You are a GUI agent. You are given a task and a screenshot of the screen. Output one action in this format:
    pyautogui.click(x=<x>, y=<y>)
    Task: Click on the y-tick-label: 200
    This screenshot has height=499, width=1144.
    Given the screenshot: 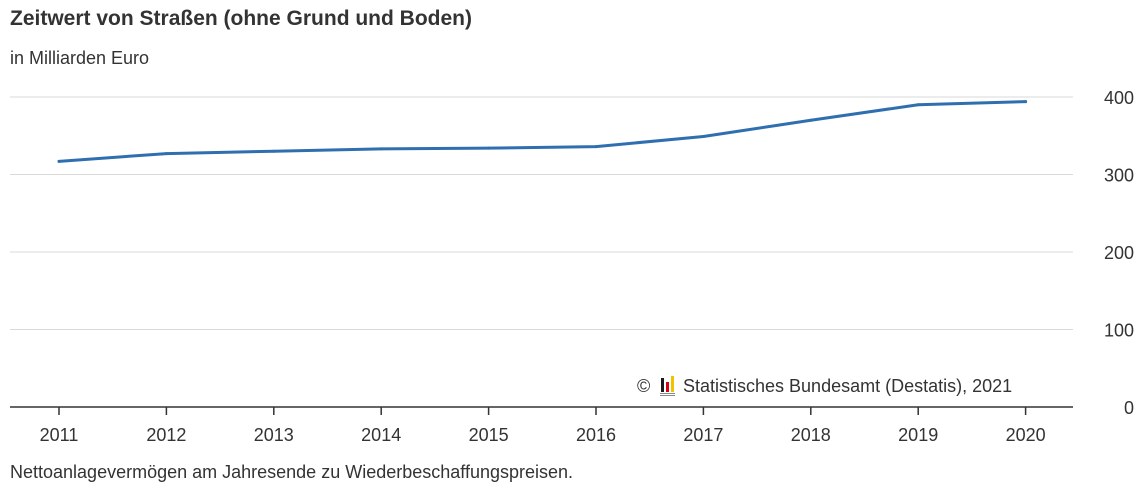 What is the action you would take?
    pyautogui.click(x=1119, y=253)
    